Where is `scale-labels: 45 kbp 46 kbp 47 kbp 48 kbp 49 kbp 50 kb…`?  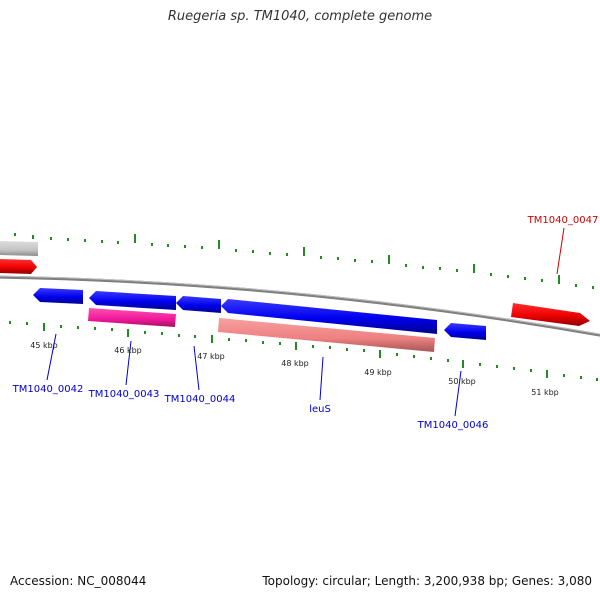
scale-labels: 45 kbp 46 kbp 47 kbp 48 kbp 49 kbp 50 kb… is located at coordinates (294, 369).